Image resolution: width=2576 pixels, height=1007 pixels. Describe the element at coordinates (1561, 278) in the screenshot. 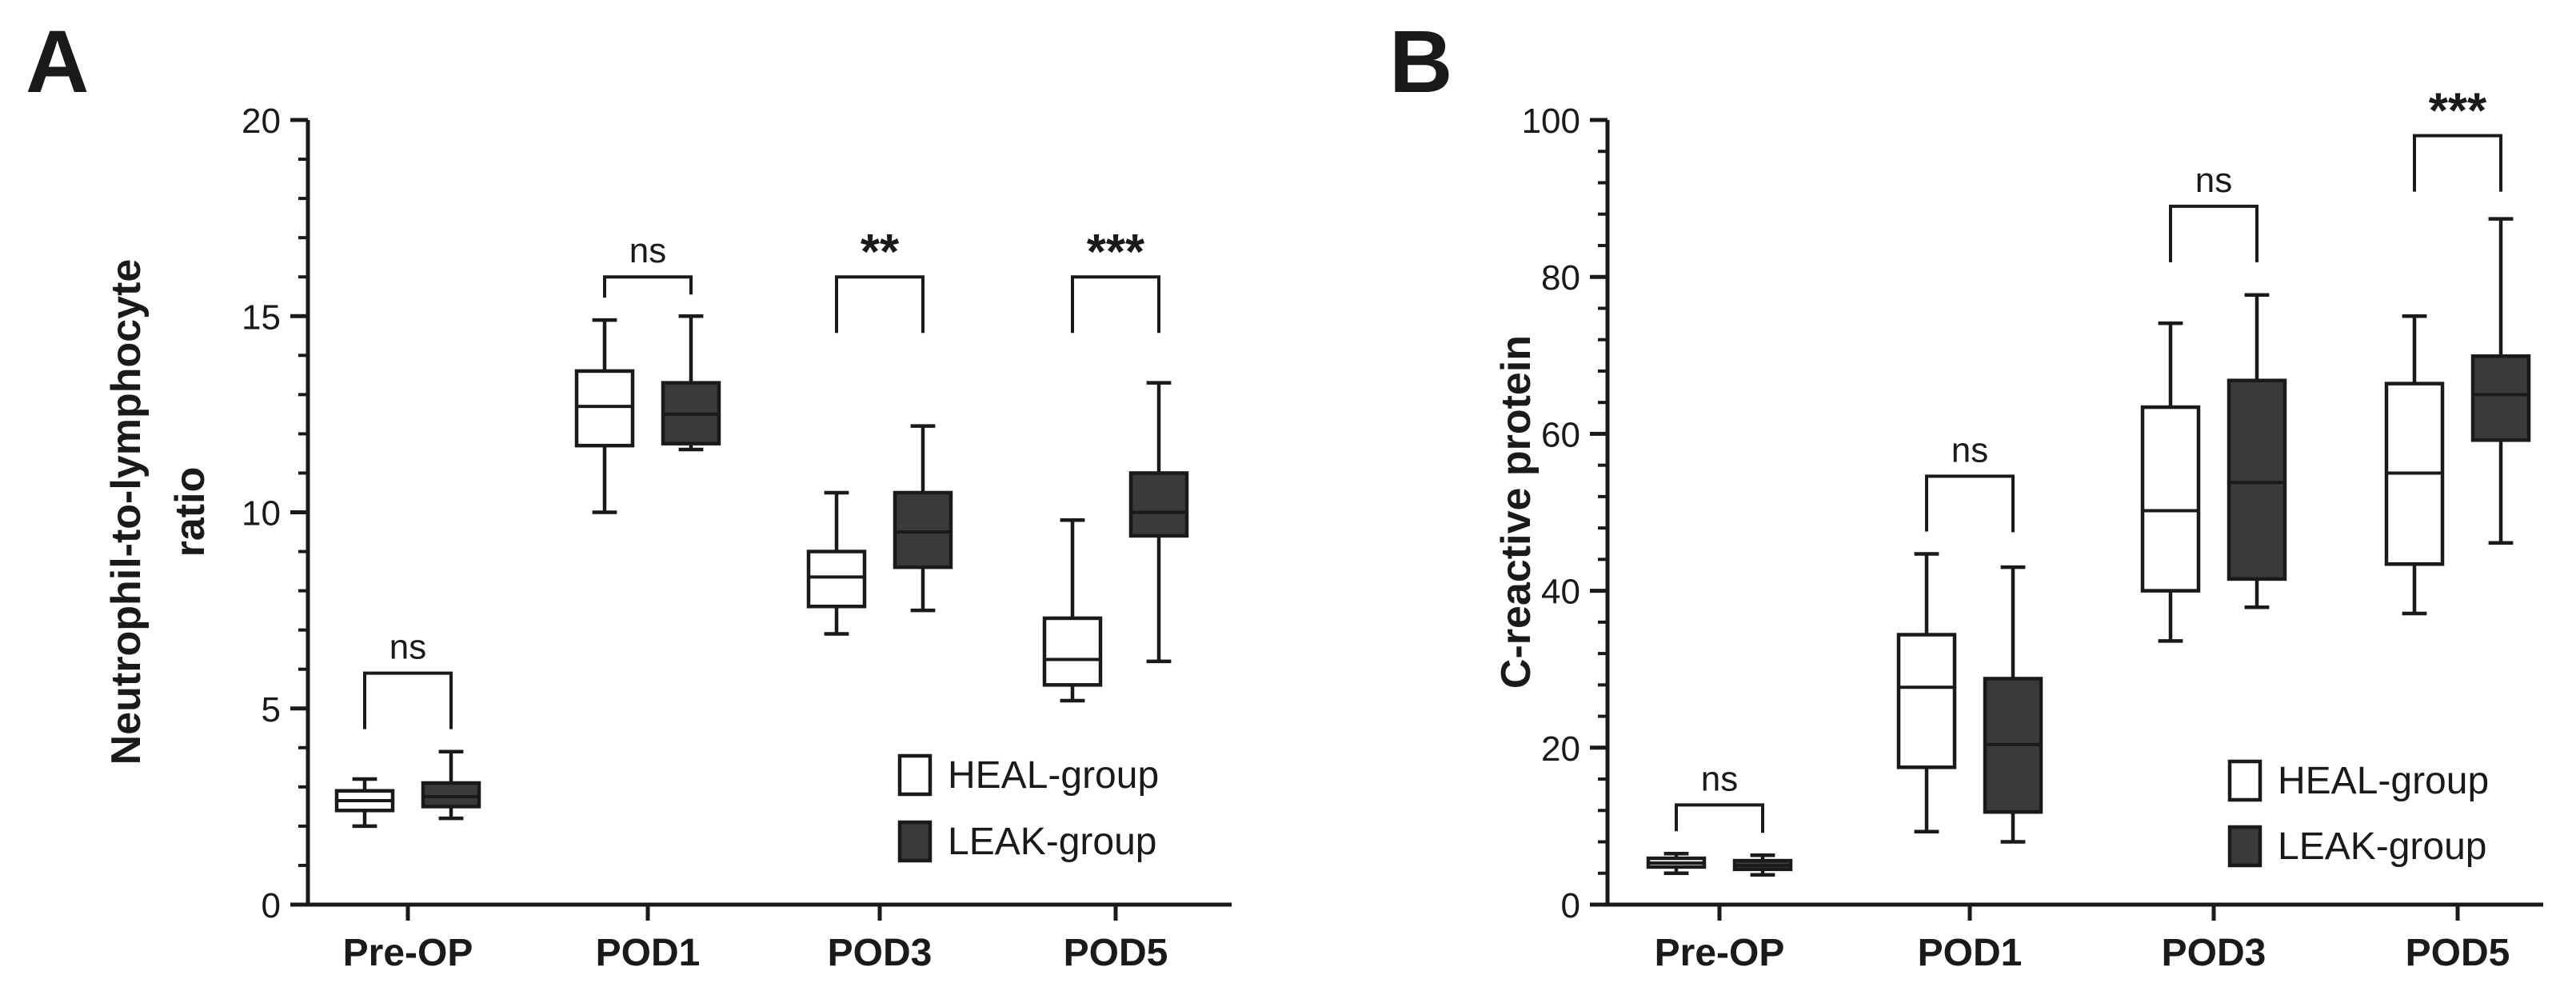

I see `y-tick-label: 80` at that location.